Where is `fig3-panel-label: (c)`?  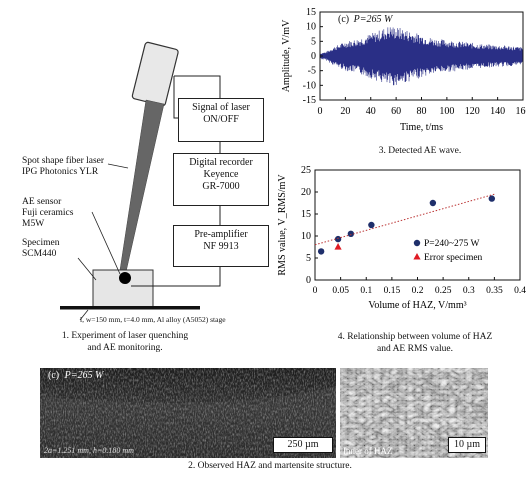
fig3-panel-label: (c) is located at coordinates (344, 19).